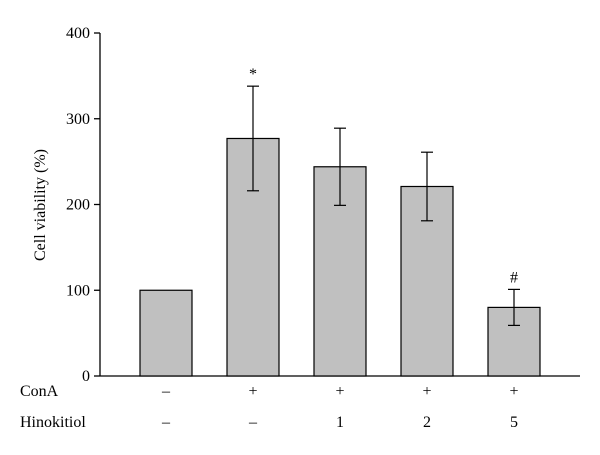  Describe the element at coordinates (514, 422) in the screenshot. I see `condition-value: 5` at that location.